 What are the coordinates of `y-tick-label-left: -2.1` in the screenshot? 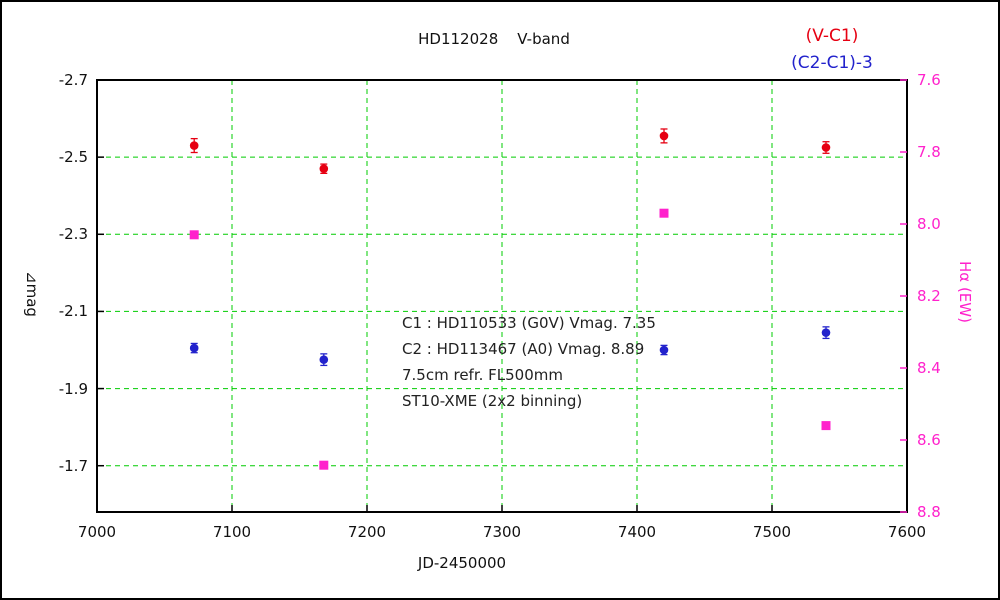 It's located at (73, 311).